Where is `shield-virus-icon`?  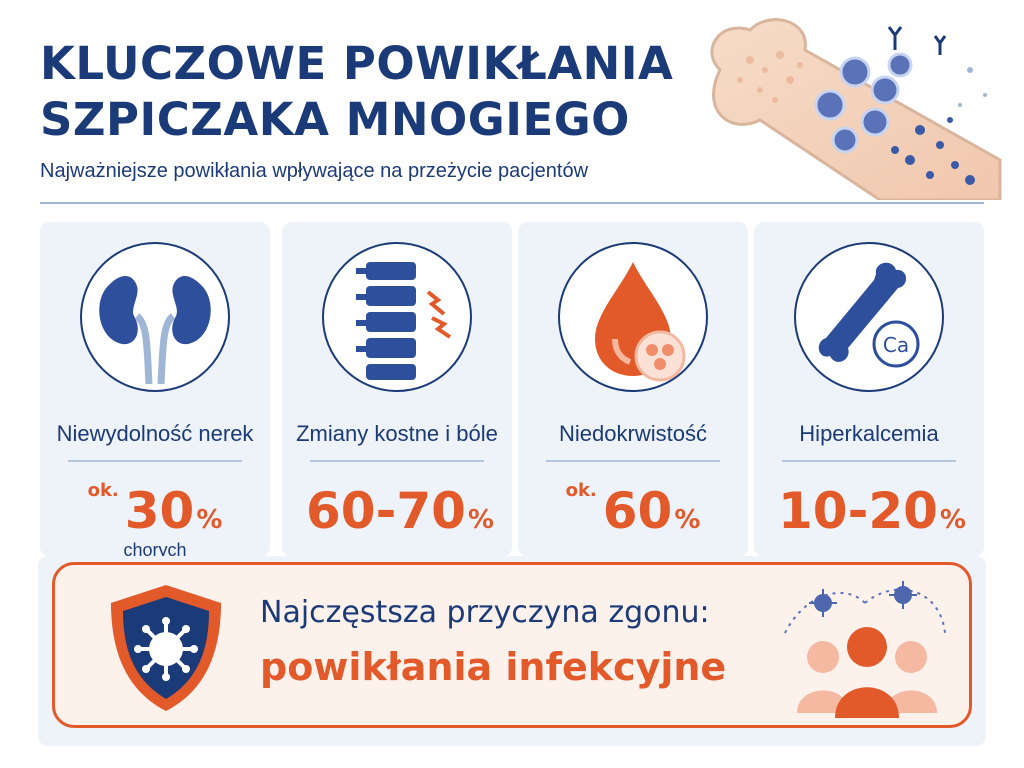
shield-virus-icon is located at coordinates (166, 648).